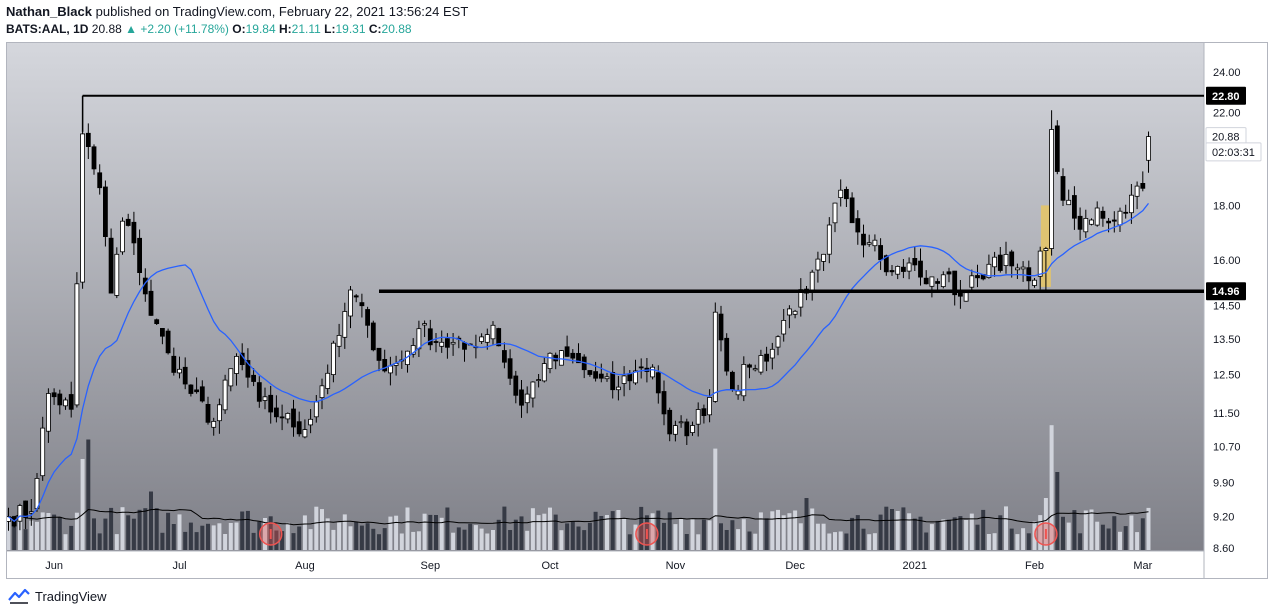 The image size is (1274, 615). I want to click on time-tick-label: Nov, so click(676, 566).